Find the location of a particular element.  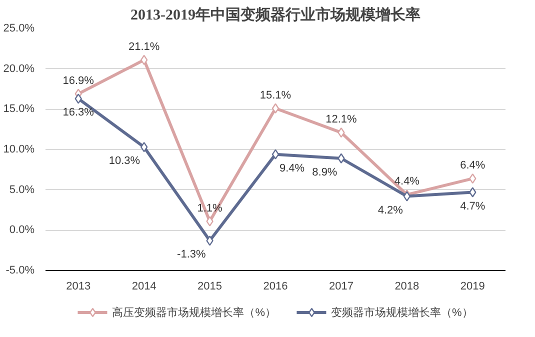

data-label: -1.3% is located at coordinates (191, 254).